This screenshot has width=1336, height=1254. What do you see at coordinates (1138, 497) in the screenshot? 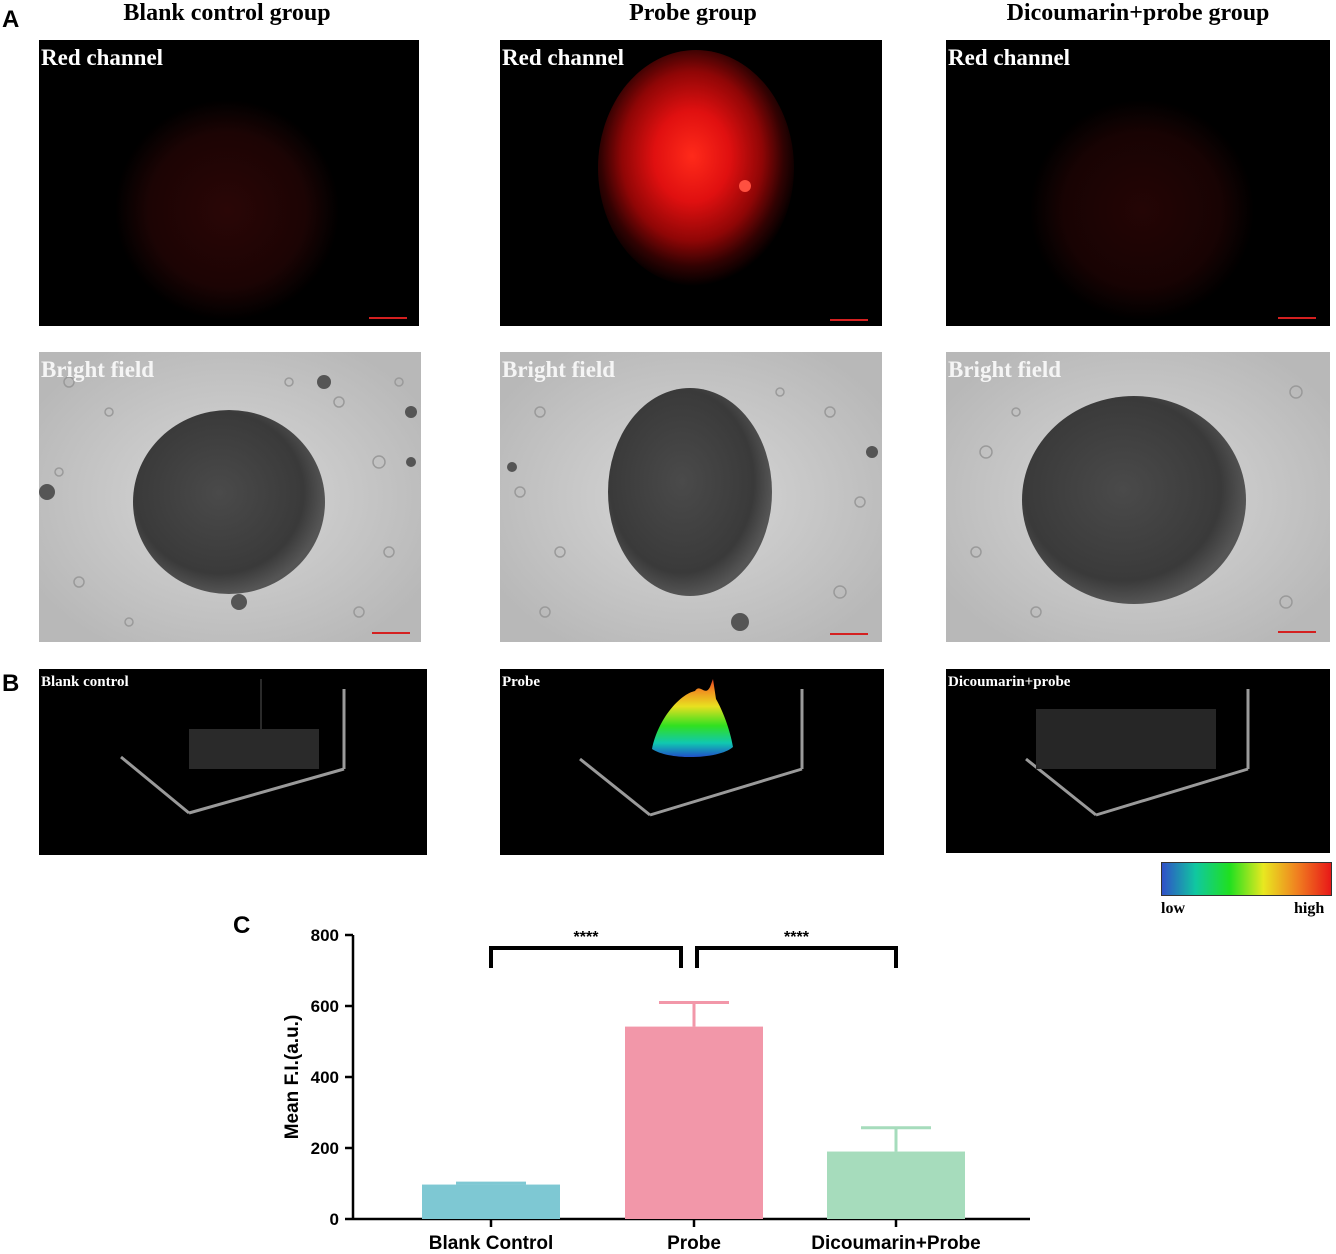
I see `bright-field-image-dicoumarin: Bright field` at bounding box center [1138, 497].